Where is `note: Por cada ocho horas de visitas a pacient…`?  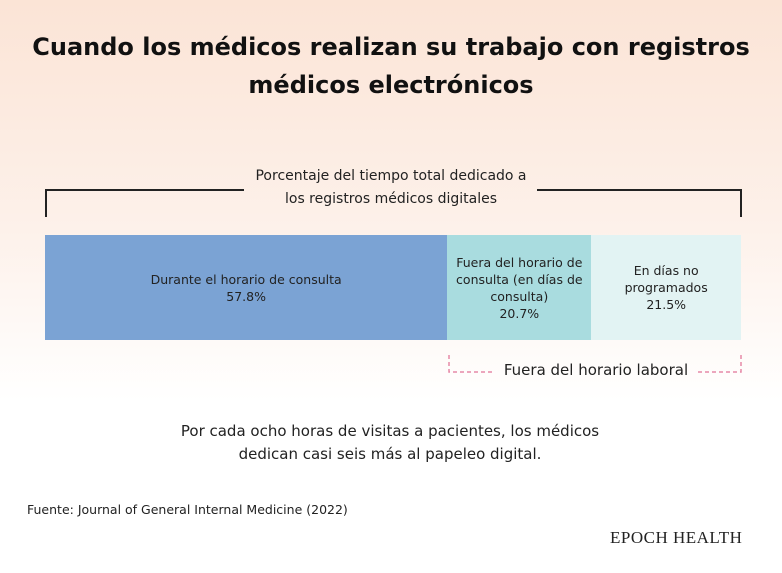
note: Por cada ocho horas de visitas a pacient… is located at coordinates (390, 442).